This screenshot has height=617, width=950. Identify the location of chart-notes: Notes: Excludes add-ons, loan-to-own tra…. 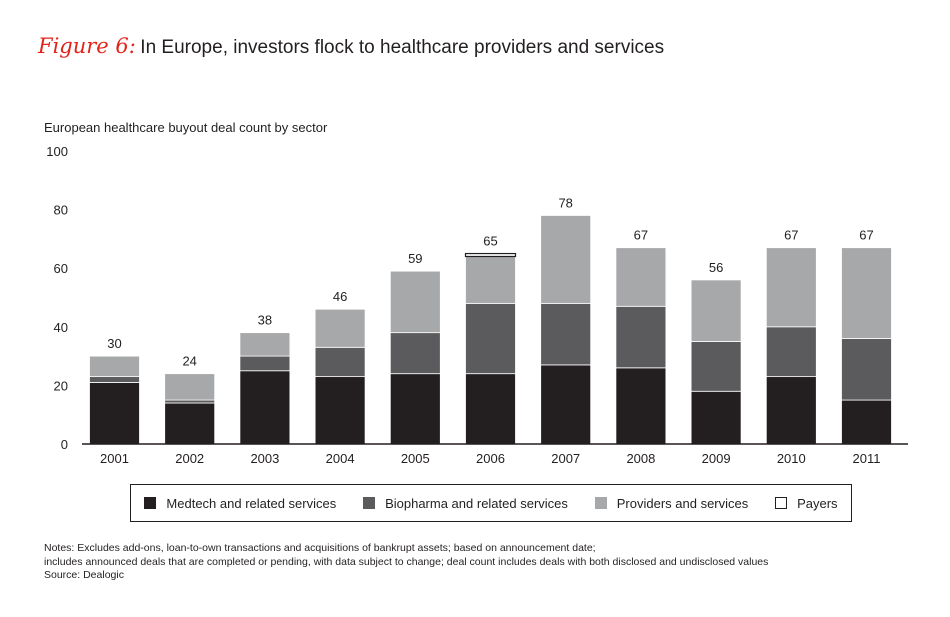
(406, 562).